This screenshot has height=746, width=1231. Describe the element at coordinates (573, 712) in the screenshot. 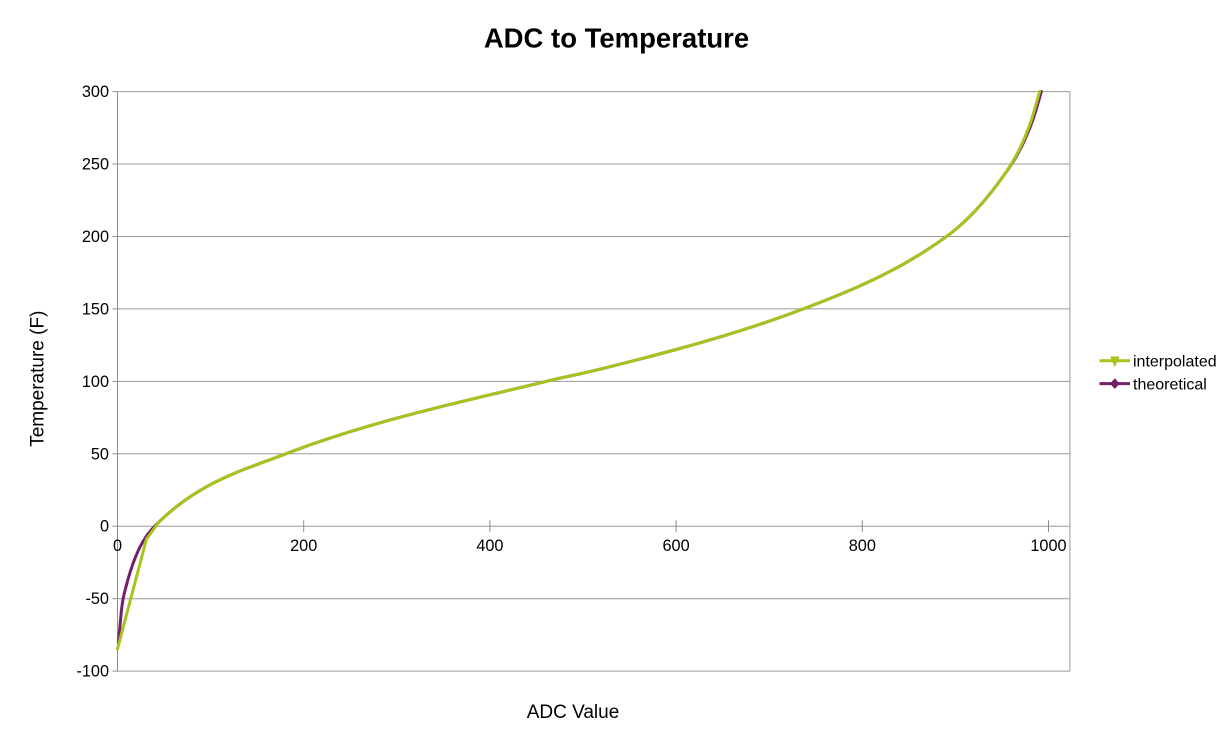

I see `svg-text: ADC Value` at that location.